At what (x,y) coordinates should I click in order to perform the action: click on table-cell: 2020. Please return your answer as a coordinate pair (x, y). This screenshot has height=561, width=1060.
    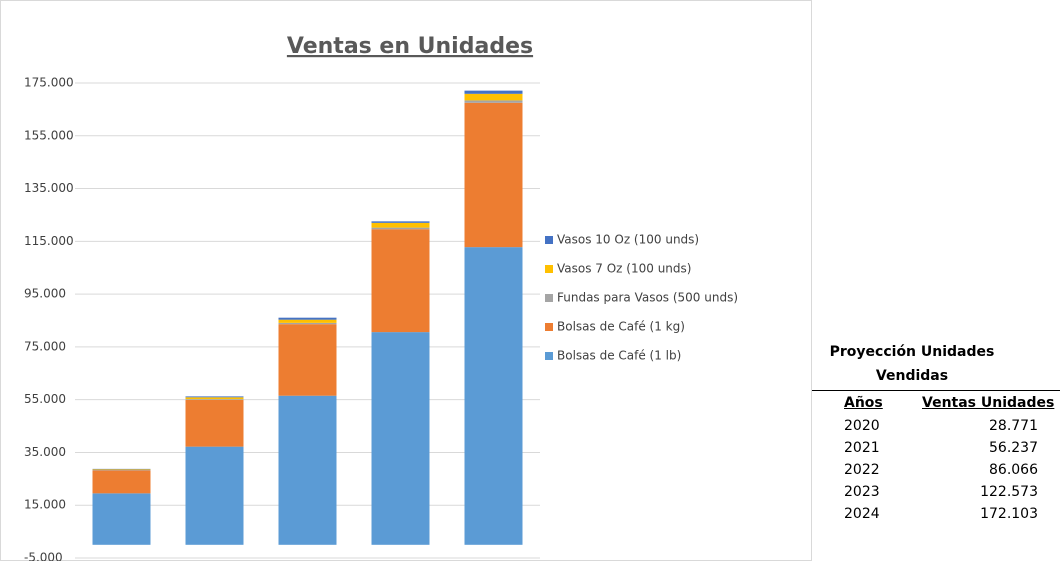
    Looking at the image, I should click on (862, 426).